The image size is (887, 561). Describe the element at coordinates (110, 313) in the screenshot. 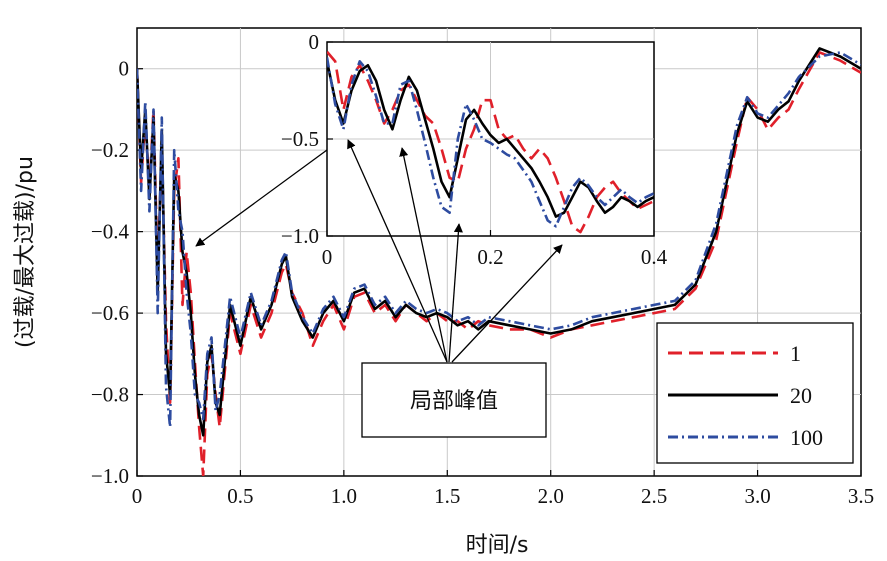

I see `y-tick-label: −0.6` at that location.